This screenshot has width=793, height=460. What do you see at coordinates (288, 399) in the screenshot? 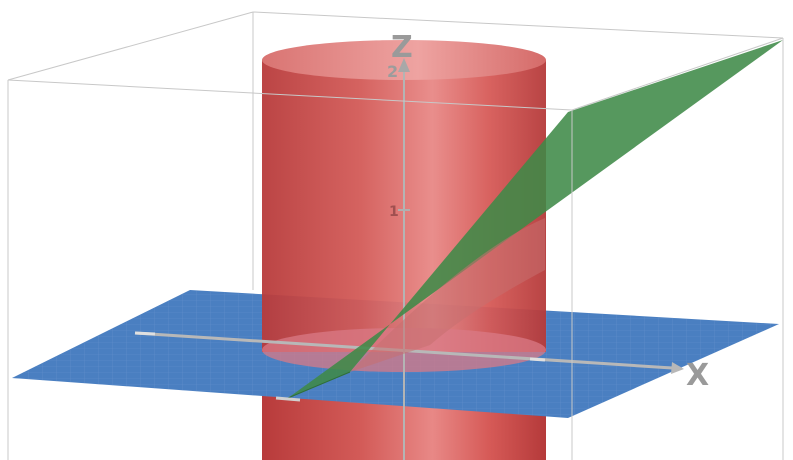
I see `y-axis` at bounding box center [288, 399].